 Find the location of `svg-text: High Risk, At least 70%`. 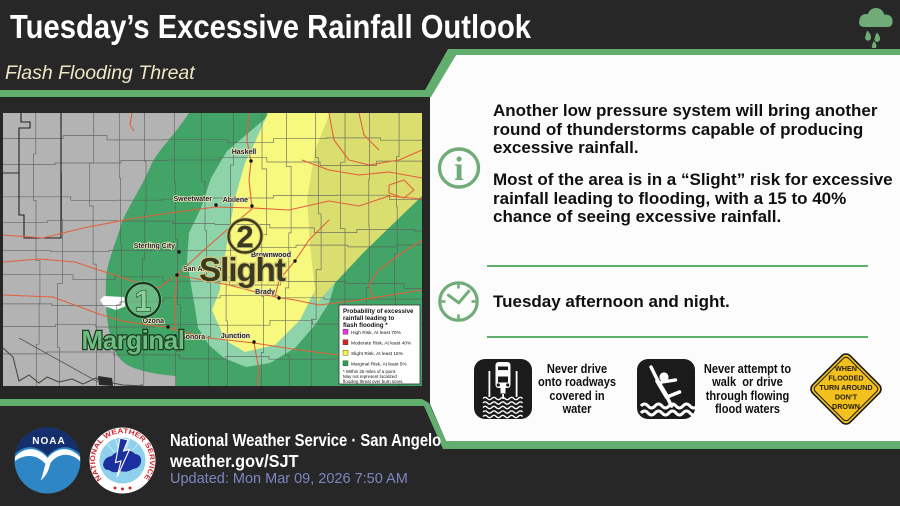

svg-text: High Risk, At least 70% is located at coordinates (376, 333).